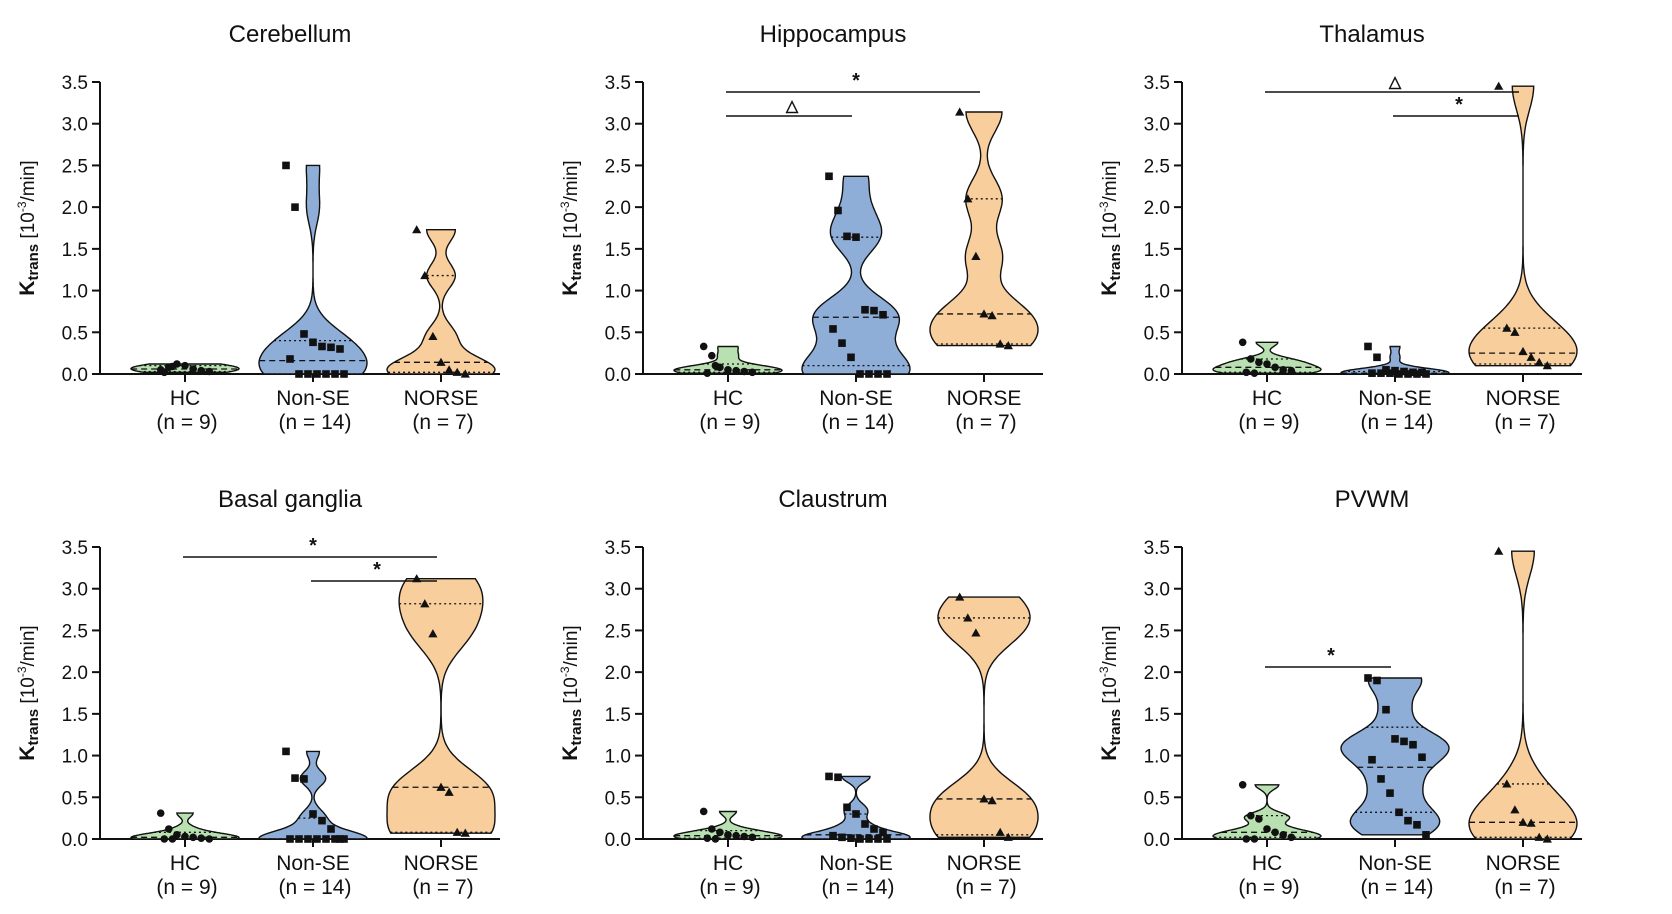  What do you see at coordinates (858, 887) in the screenshot?
I see `category-n-label: (n = 14)` at bounding box center [858, 887].